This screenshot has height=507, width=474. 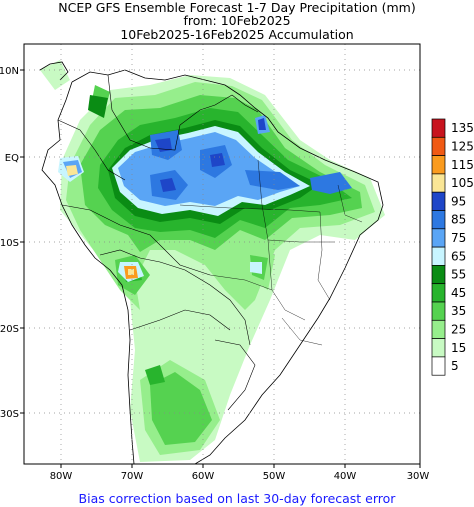 I want to click on lon-label-40w: 40W, so click(x=345, y=476).